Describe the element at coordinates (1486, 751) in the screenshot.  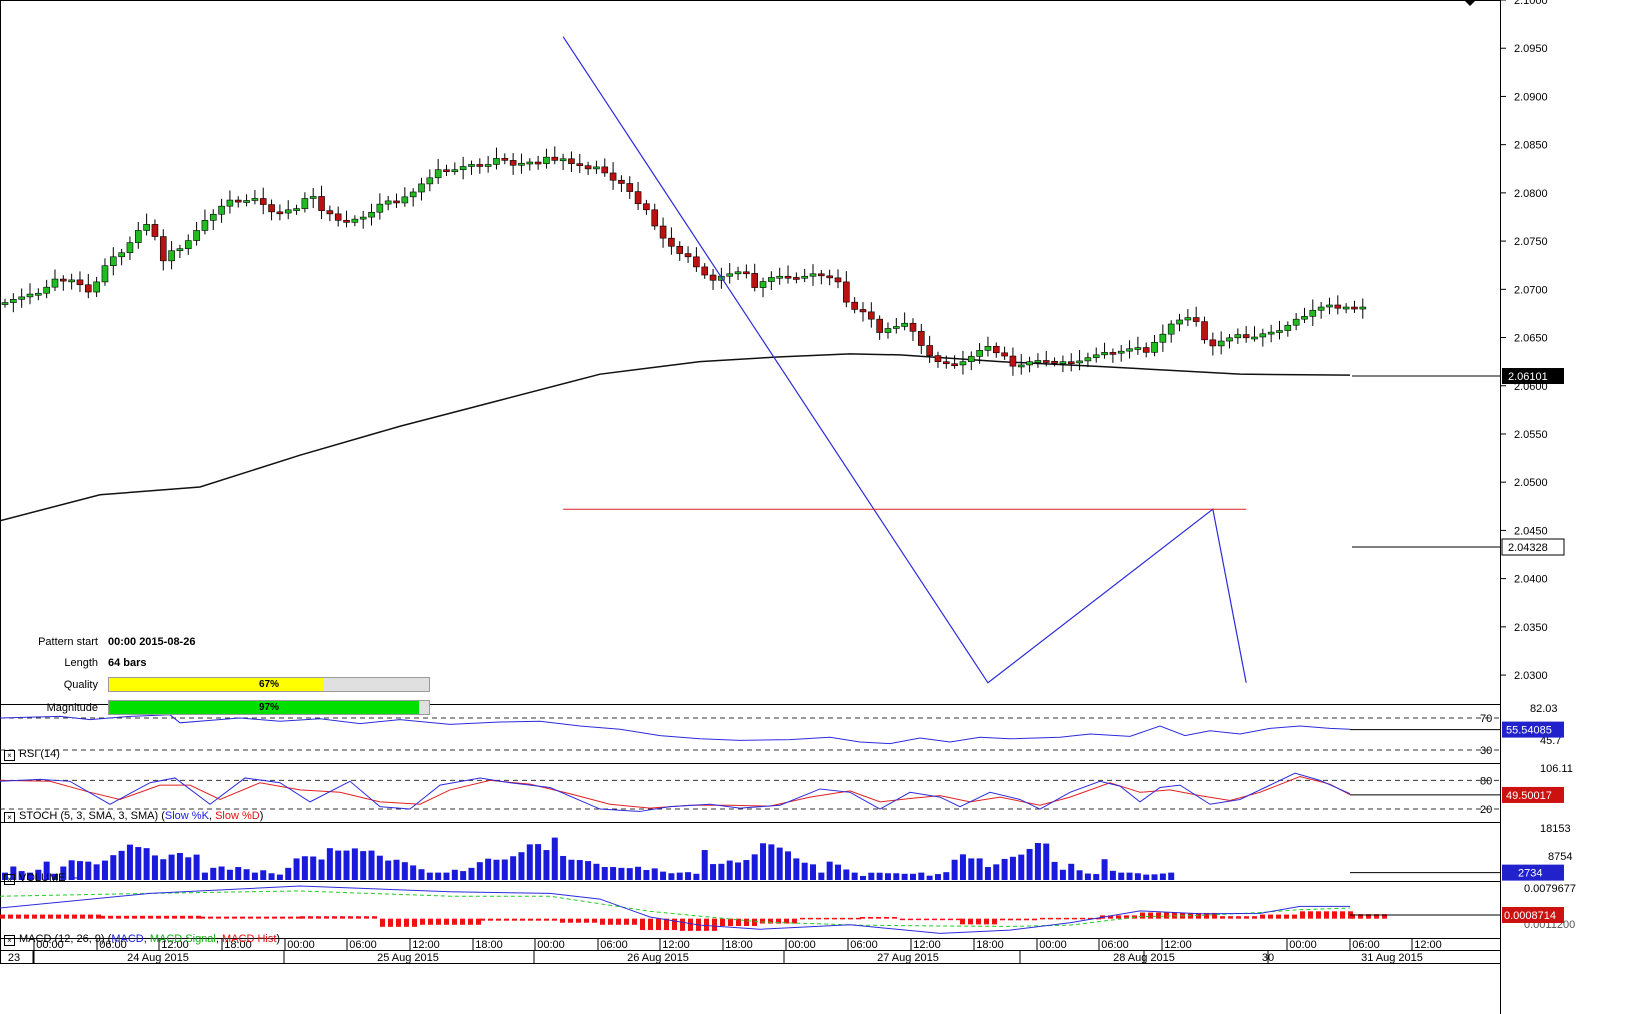
I see `rsi-level-label: 30` at that location.